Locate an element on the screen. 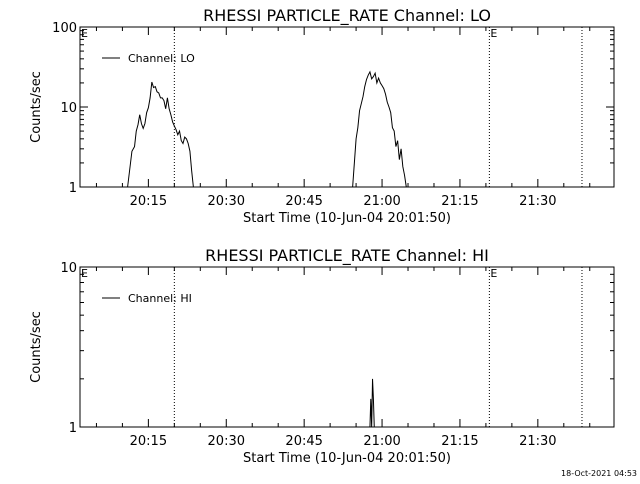  y-tick-label: 100 is located at coordinates (64, 28).